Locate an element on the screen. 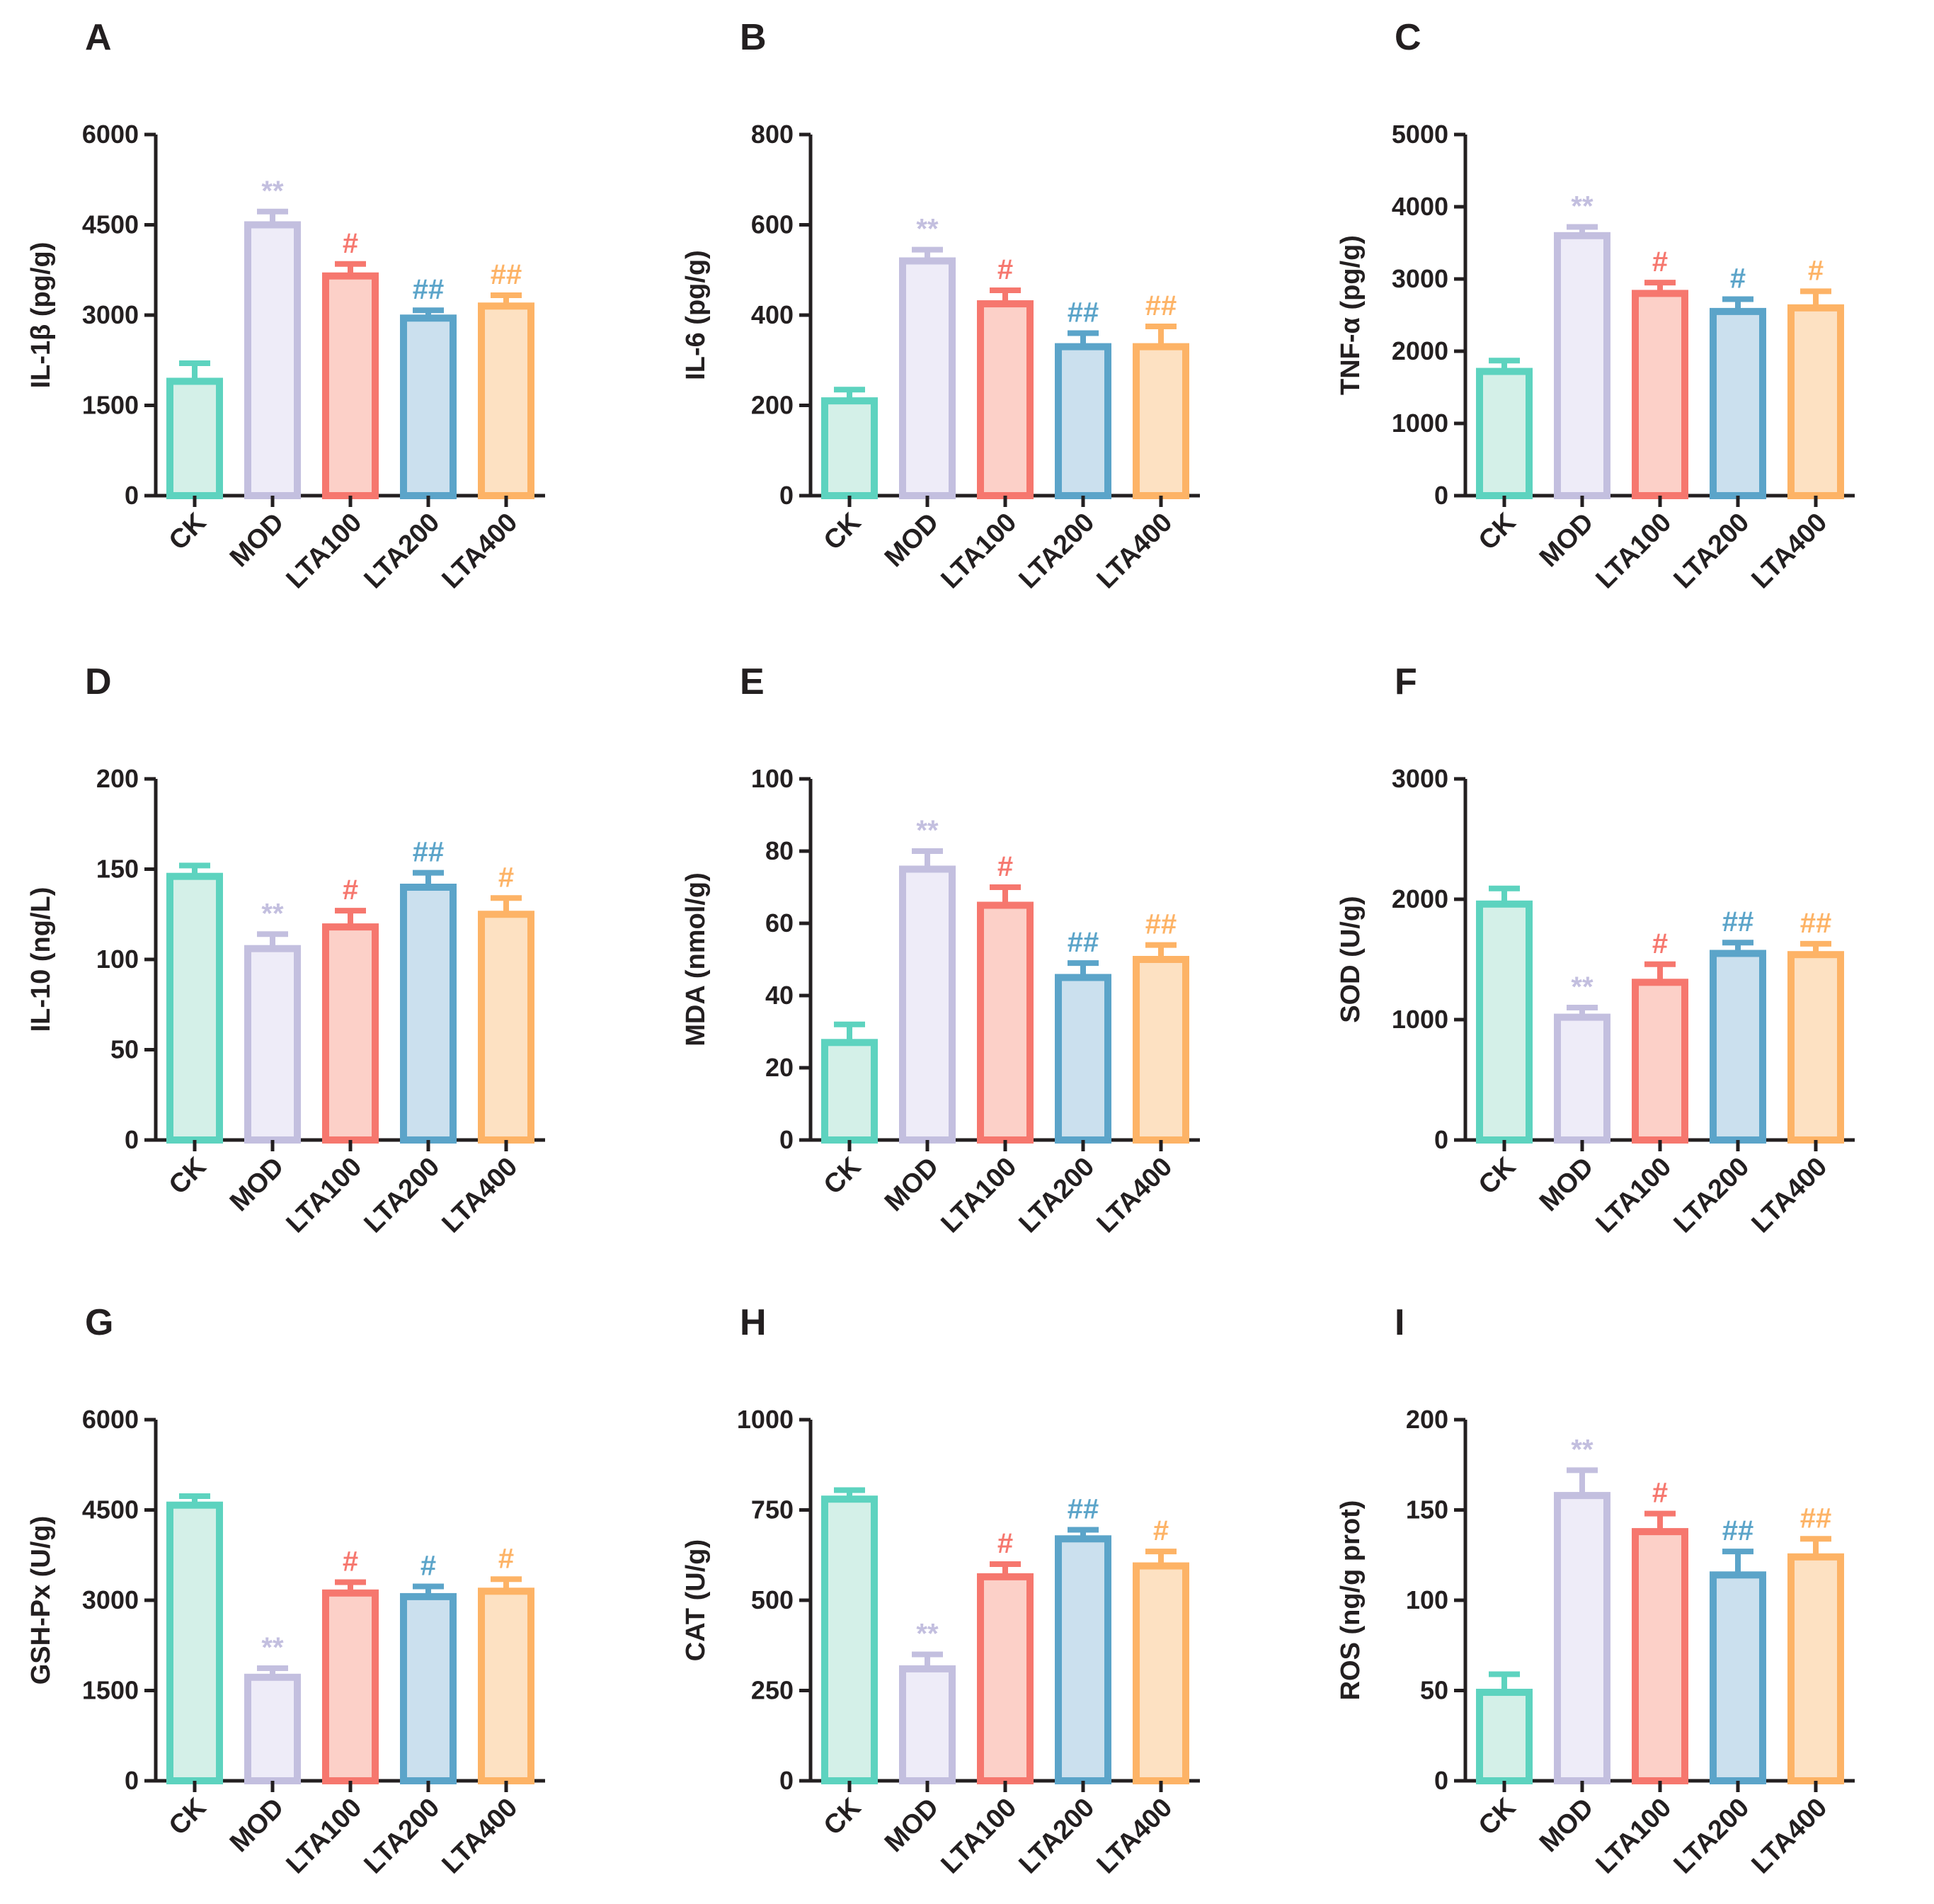  panel-g-ytick-label: 3000 is located at coordinates (110, 1600).